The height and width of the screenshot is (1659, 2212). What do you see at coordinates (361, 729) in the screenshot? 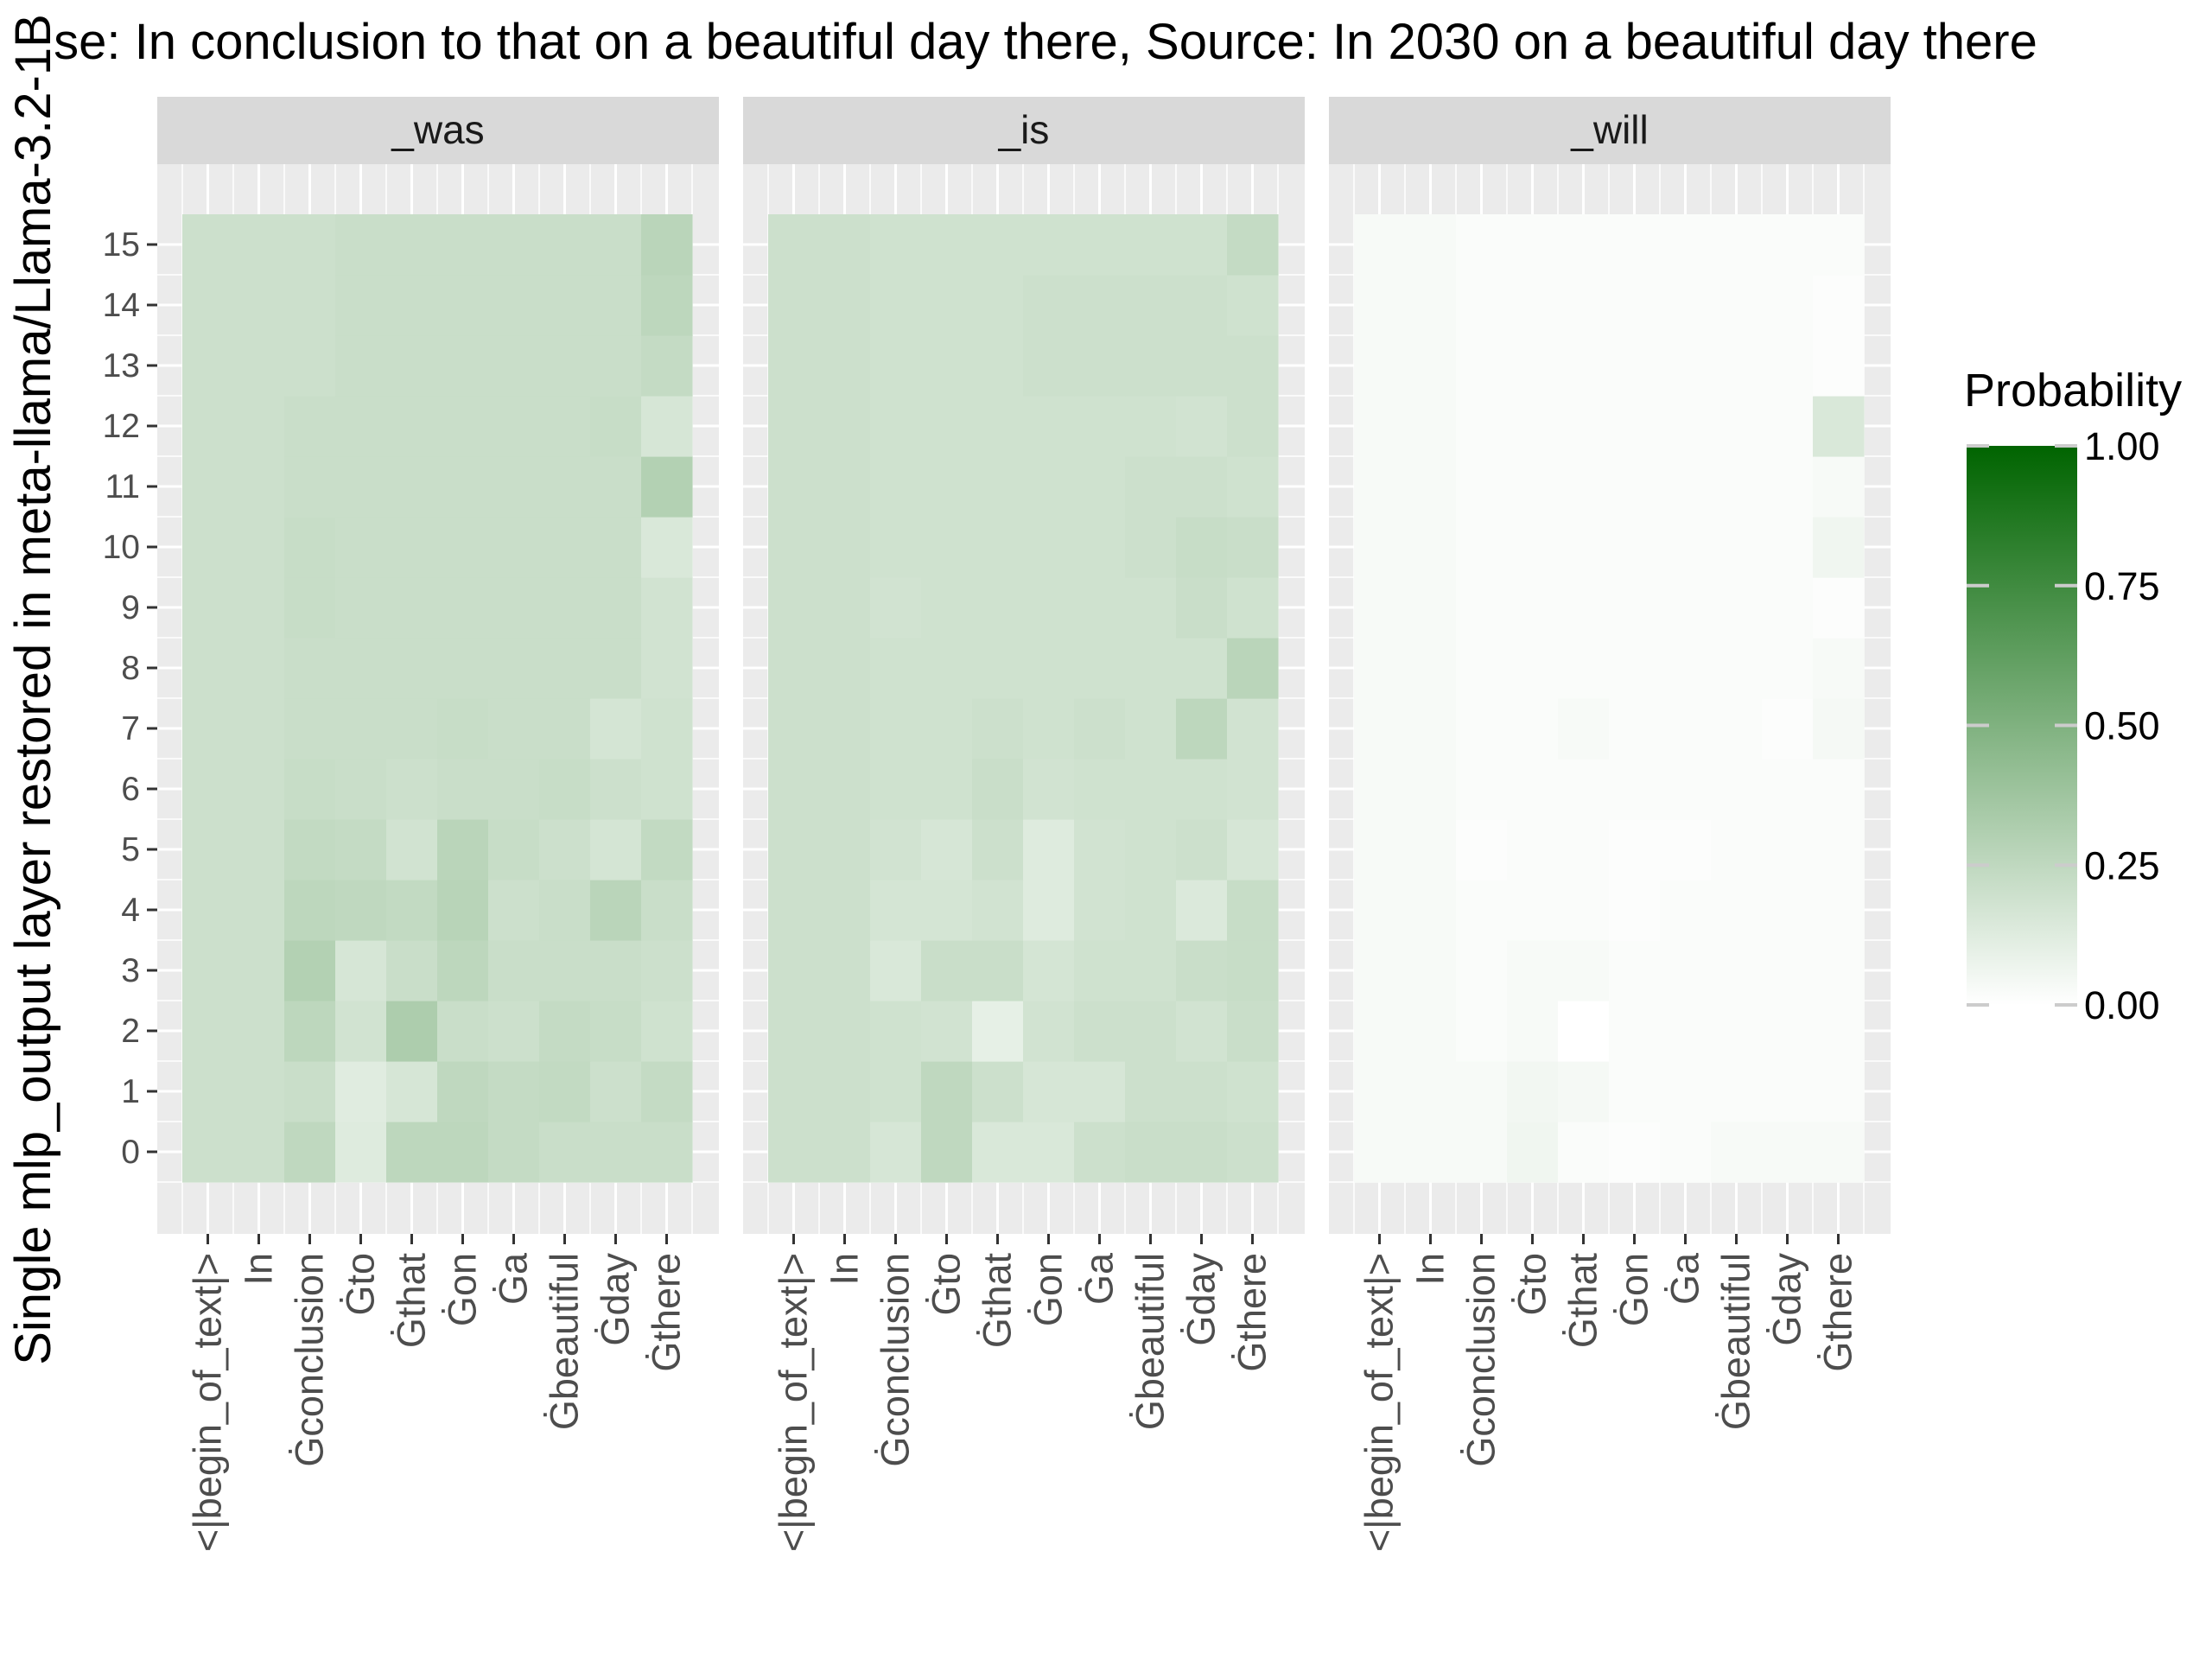
I see `heatmap-cell-l7-t3` at bounding box center [361, 729].